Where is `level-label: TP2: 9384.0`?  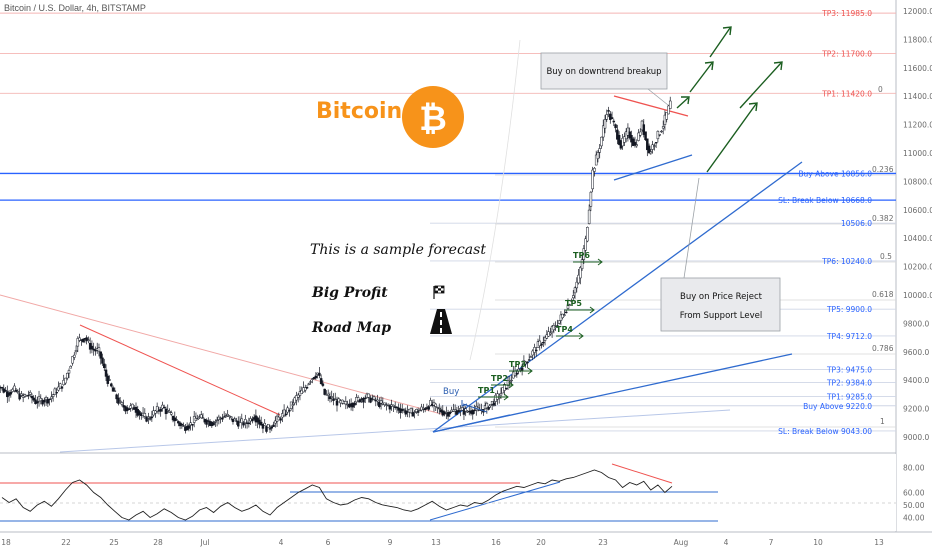 level-label: TP2: 9384.0 is located at coordinates (849, 382).